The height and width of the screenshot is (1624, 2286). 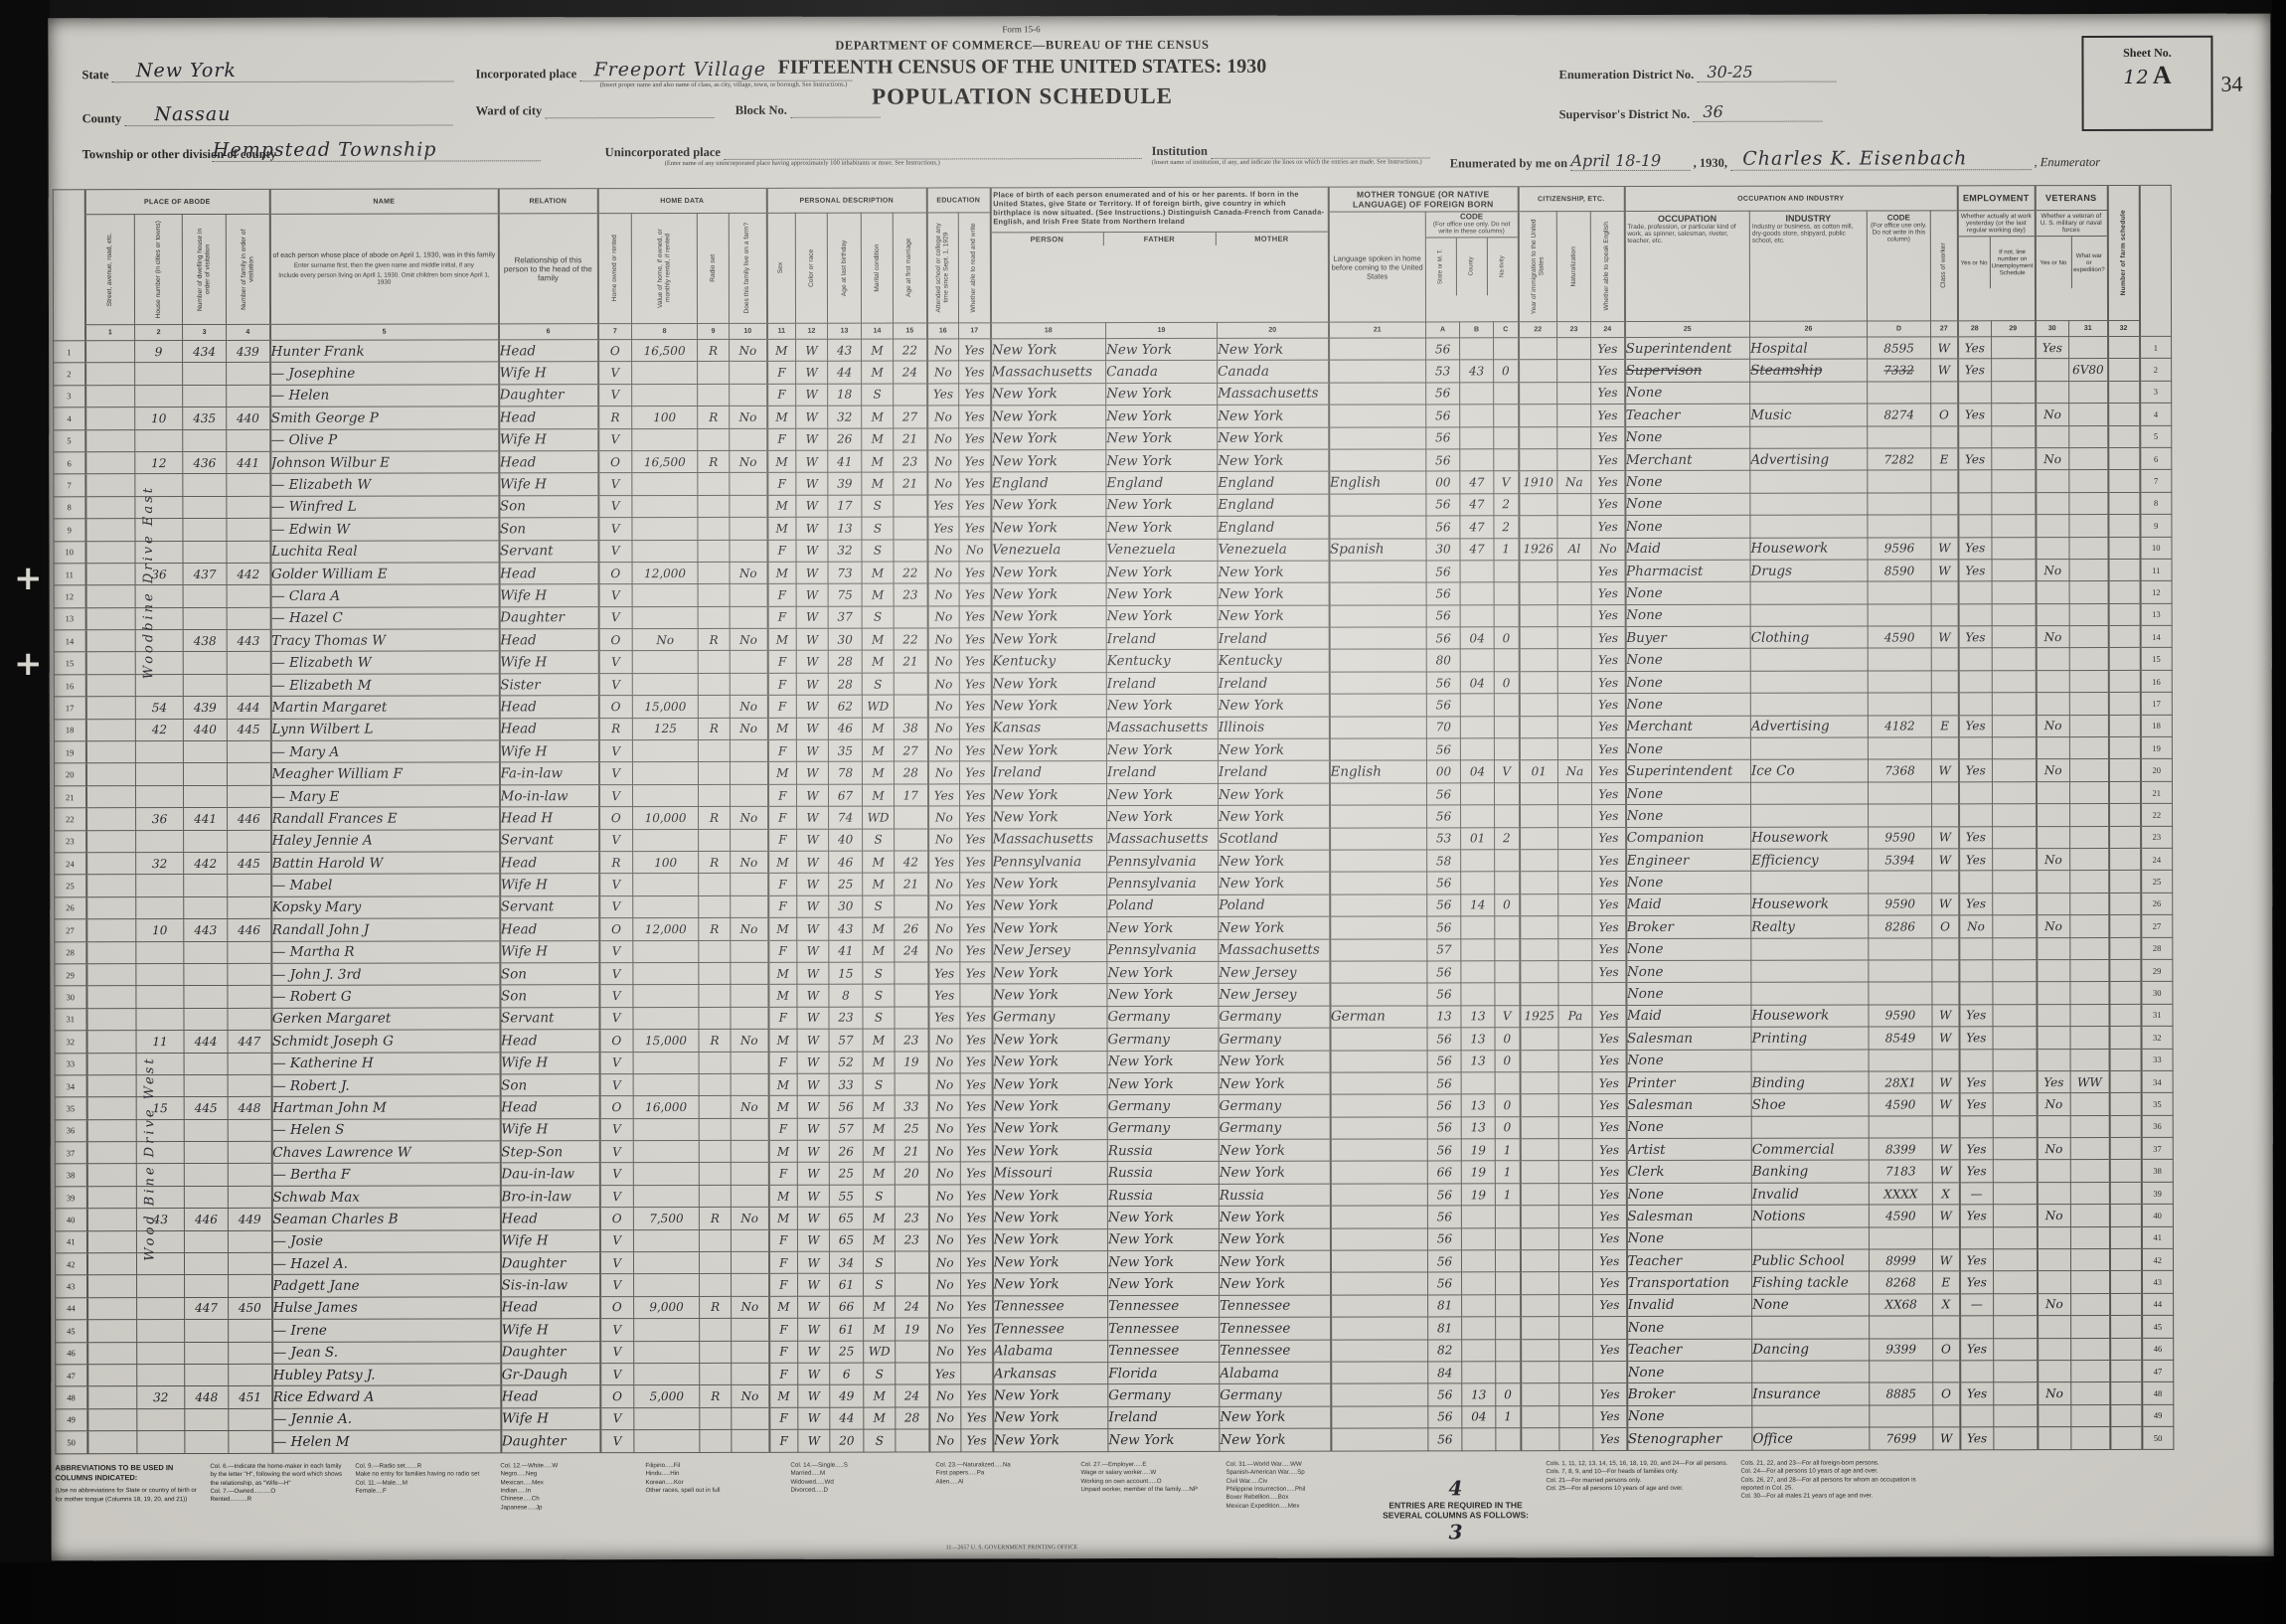 What do you see at coordinates (1163, 1151) in the screenshot?
I see `cell-bf: Russia` at bounding box center [1163, 1151].